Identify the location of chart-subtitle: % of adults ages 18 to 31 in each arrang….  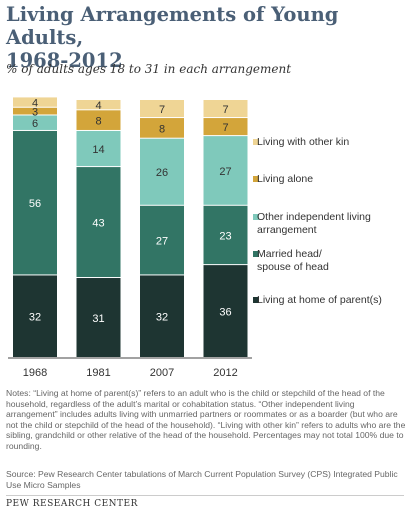
(149, 69).